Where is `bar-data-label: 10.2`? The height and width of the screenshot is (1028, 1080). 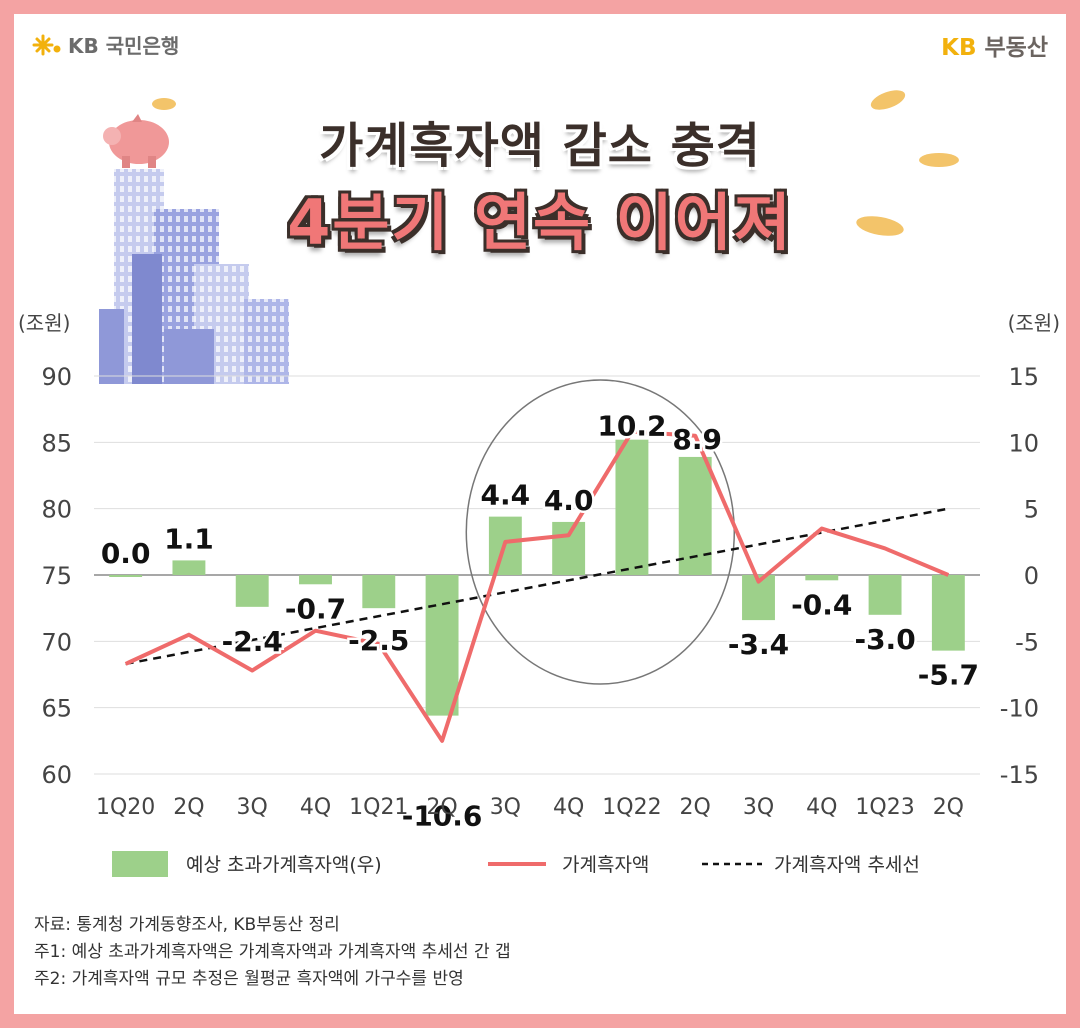
bar-data-label: 10.2 is located at coordinates (631, 426).